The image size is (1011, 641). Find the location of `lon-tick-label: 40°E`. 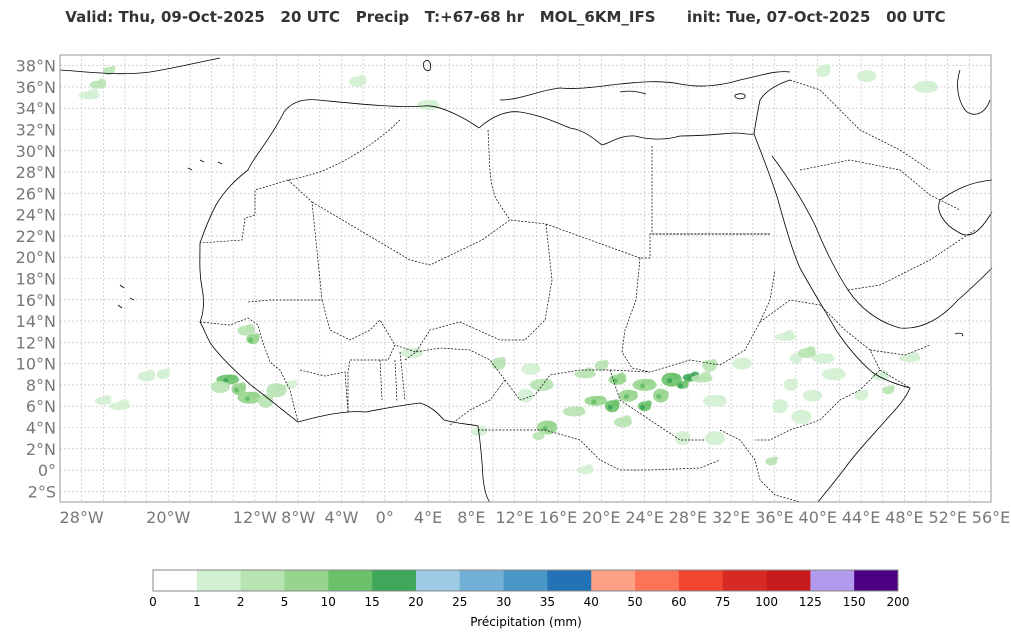

lon-tick-label: 40°E is located at coordinates (818, 517).